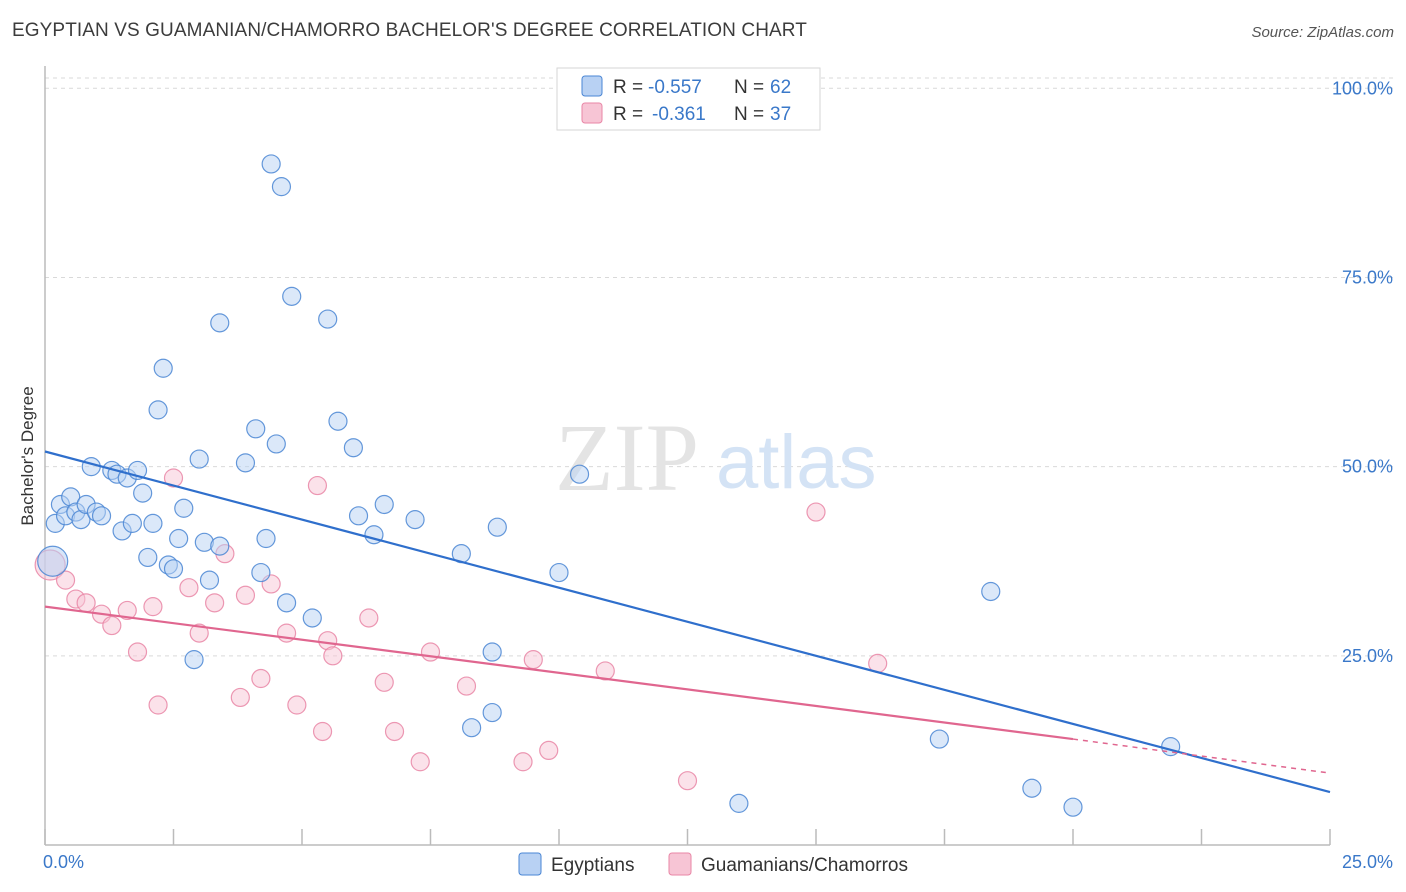 This screenshot has width=1406, height=892. I want to click on legend-guamanians-icon, so click(680, 864).